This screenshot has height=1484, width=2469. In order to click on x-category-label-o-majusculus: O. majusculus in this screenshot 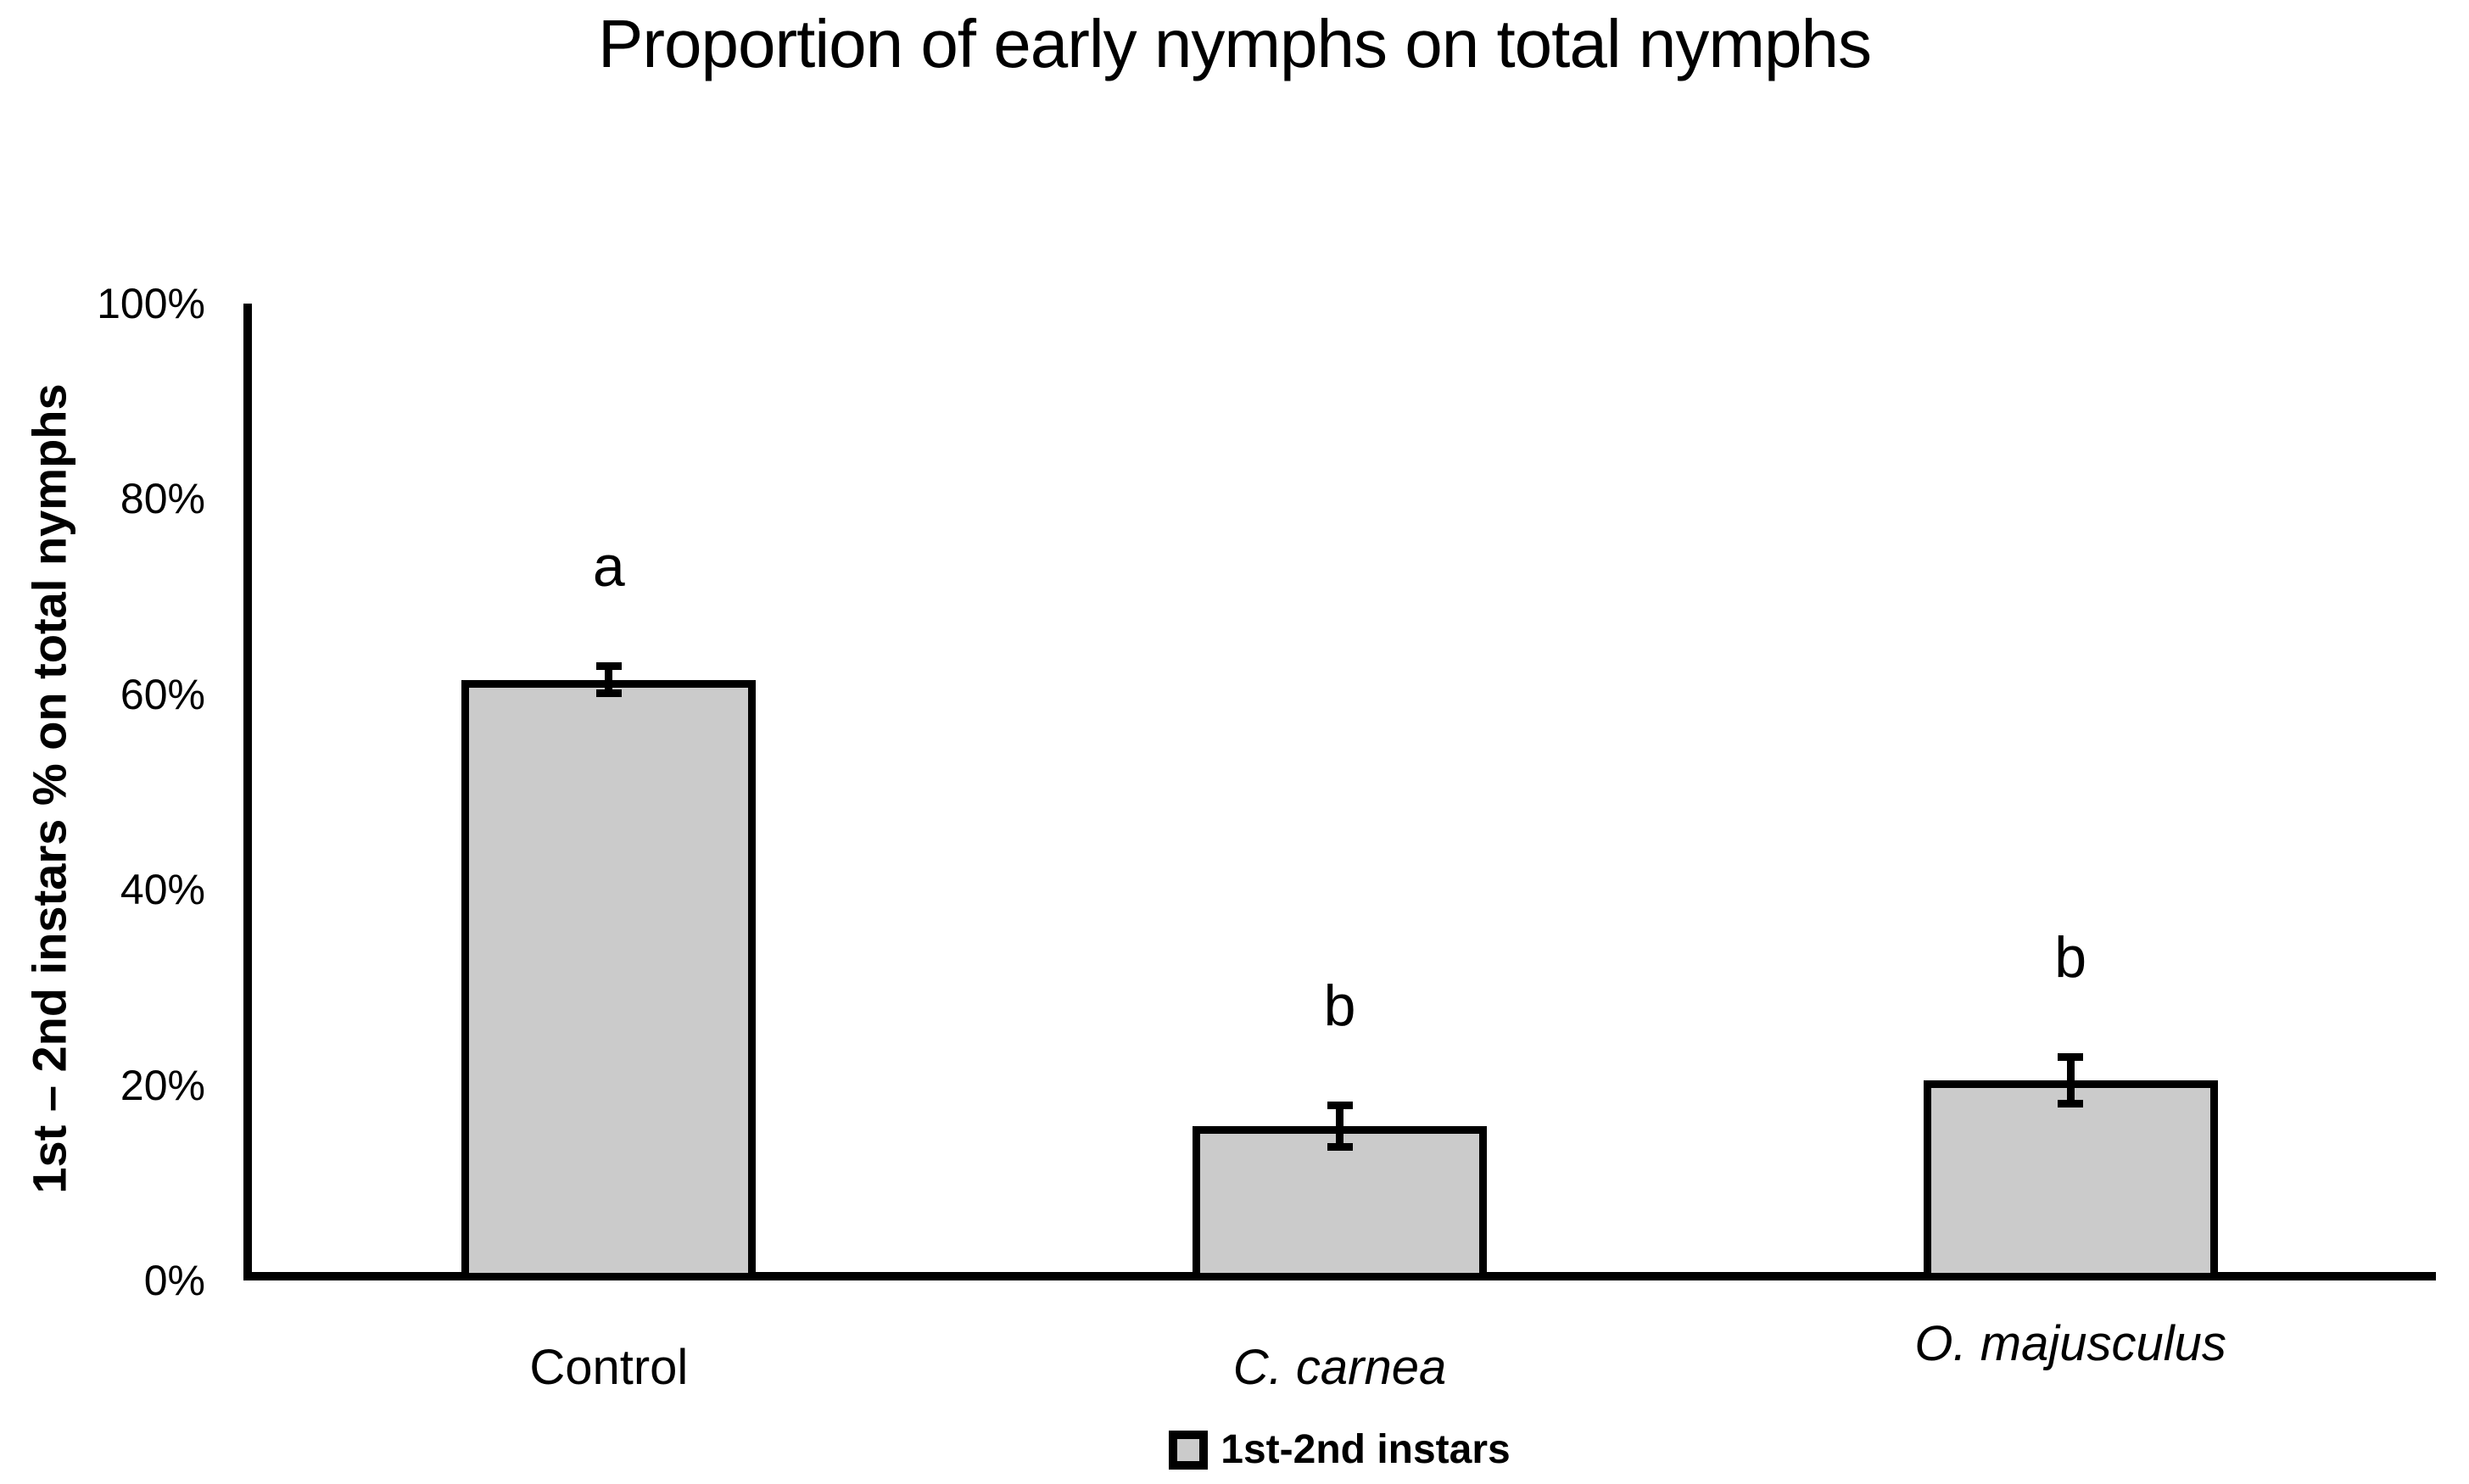, I will do `click(2070, 1344)`.